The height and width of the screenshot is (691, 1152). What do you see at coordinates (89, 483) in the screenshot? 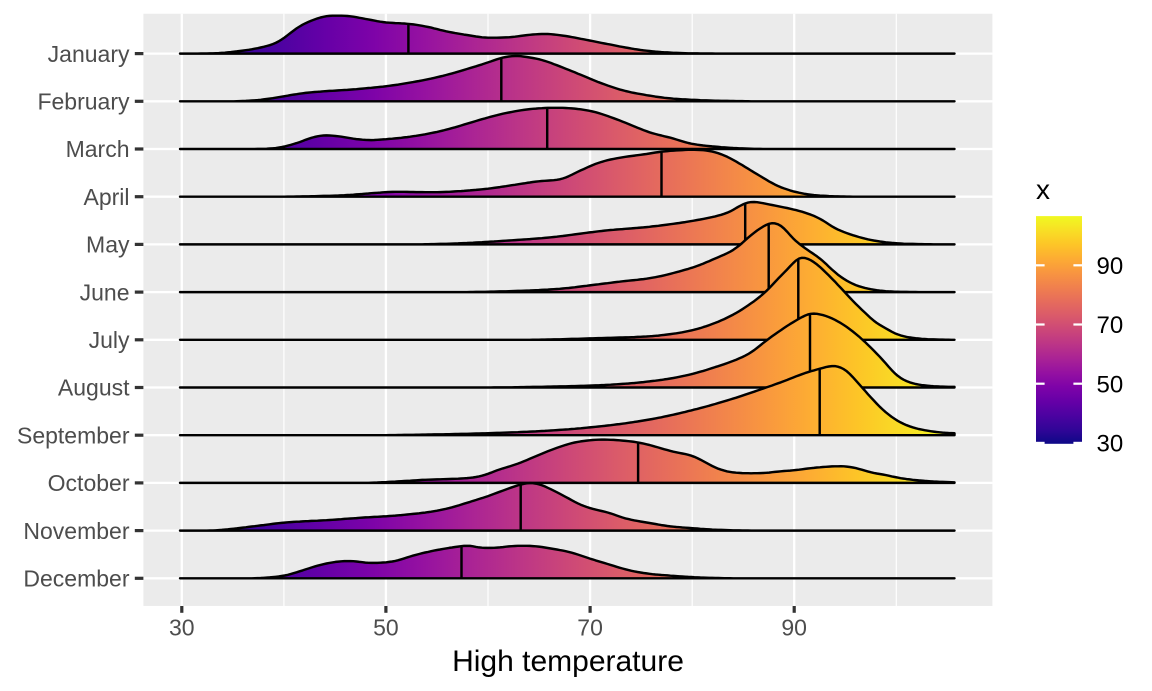
I see `svg-text: October` at bounding box center [89, 483].